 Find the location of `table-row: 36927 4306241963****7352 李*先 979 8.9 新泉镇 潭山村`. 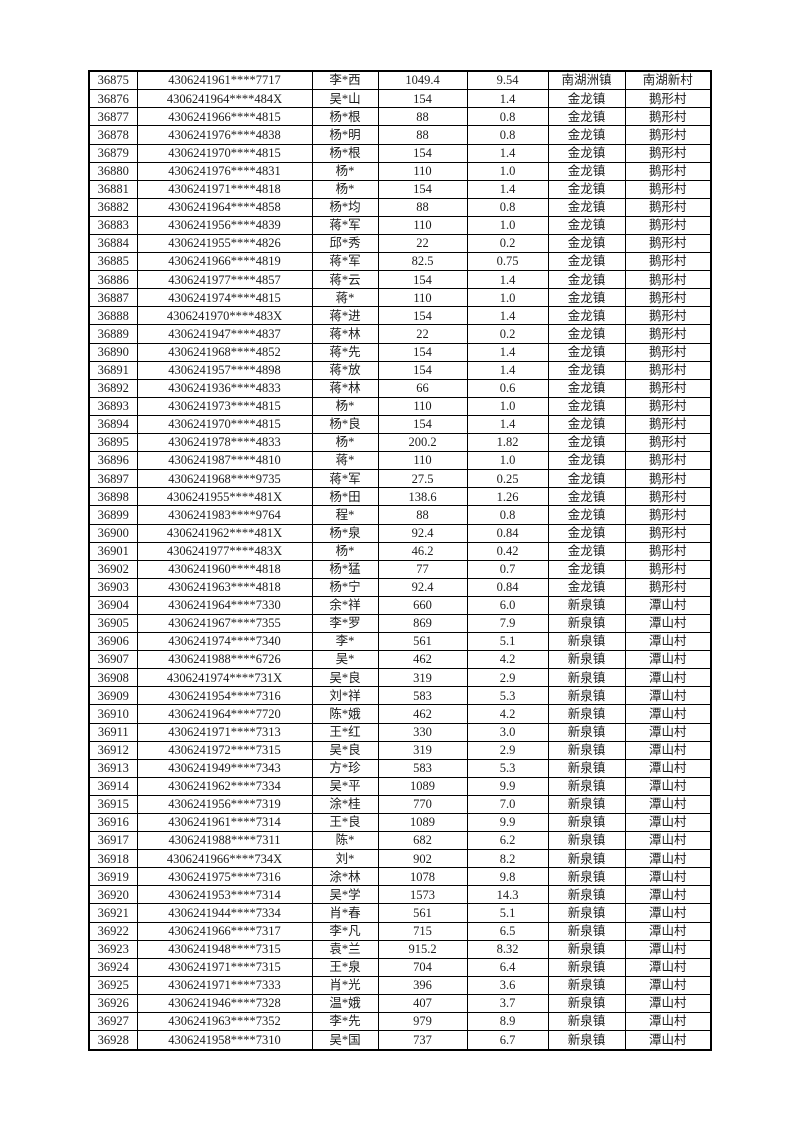

table-row: 36927 4306241963****7352 李*先 979 8.9 新泉镇 潭山村 is located at coordinates (400, 1022).